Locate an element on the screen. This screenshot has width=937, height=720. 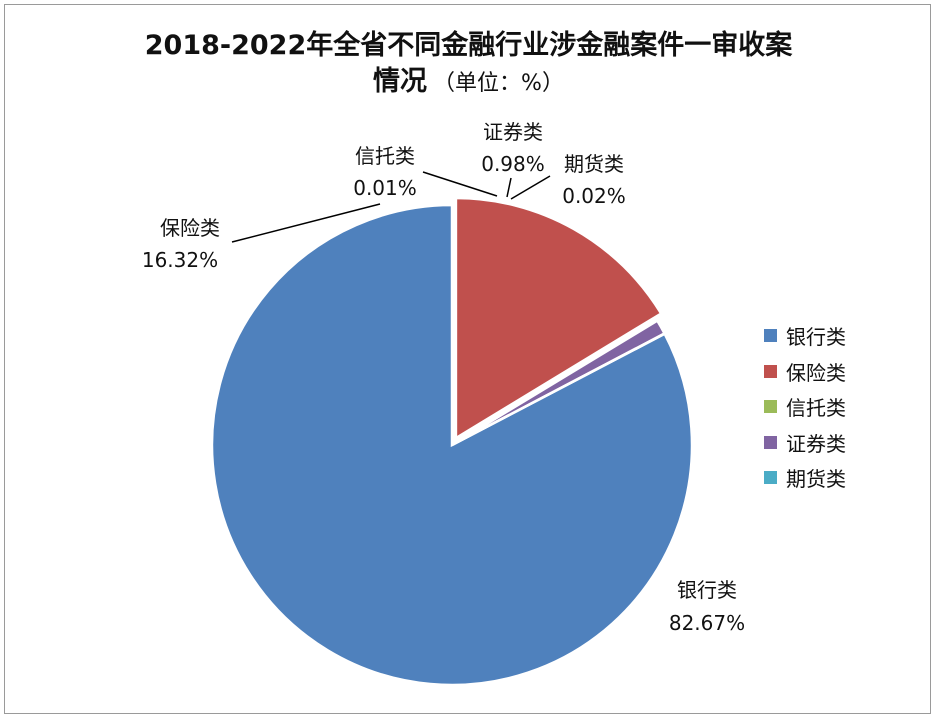
slice-value-label-3: 0.01% is located at coordinates (385, 188).